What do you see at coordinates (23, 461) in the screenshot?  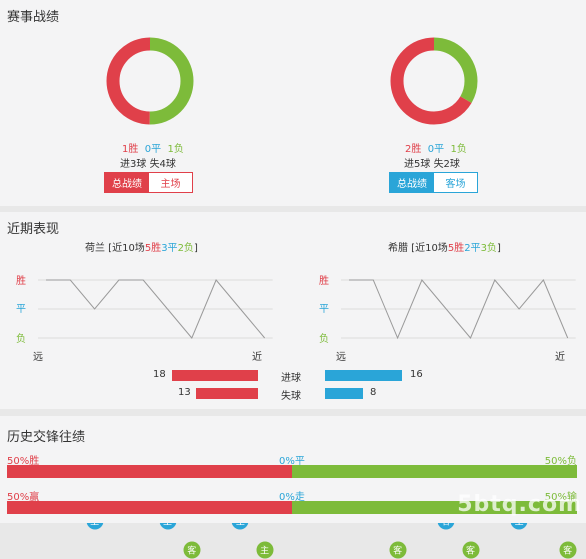 I see `history-row1-left: 50%胜` at bounding box center [23, 461].